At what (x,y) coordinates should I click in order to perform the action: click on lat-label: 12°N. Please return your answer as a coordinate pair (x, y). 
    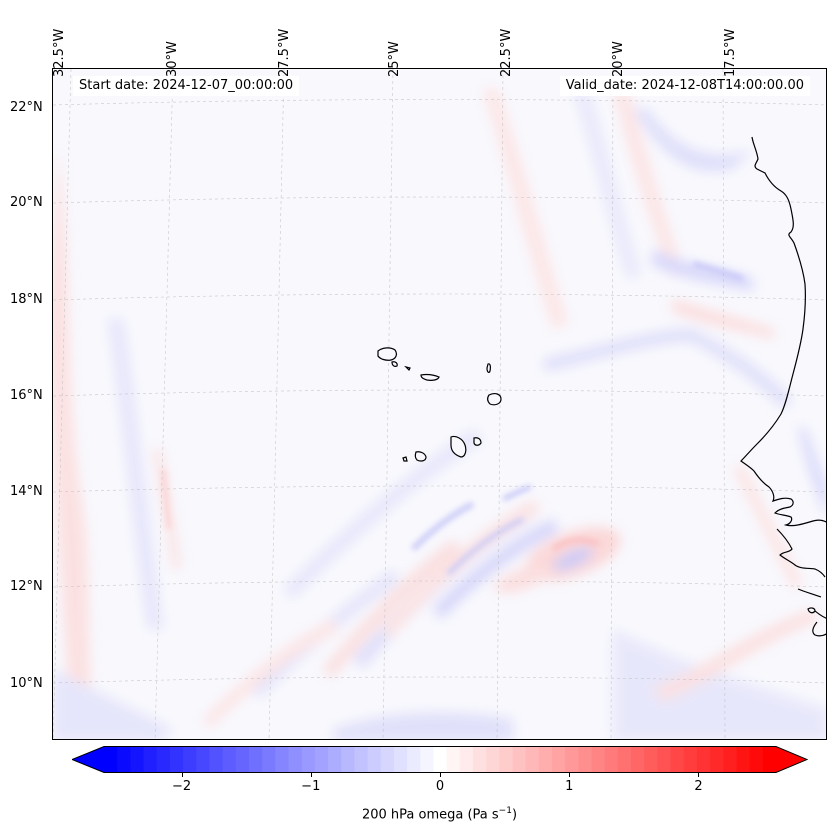
    Looking at the image, I should click on (26, 586).